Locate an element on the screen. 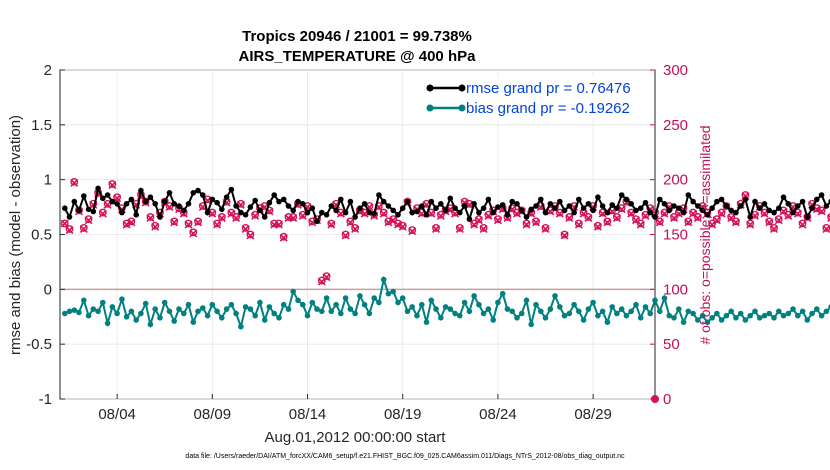  left-tick-label: 0.5 is located at coordinates (41, 235).